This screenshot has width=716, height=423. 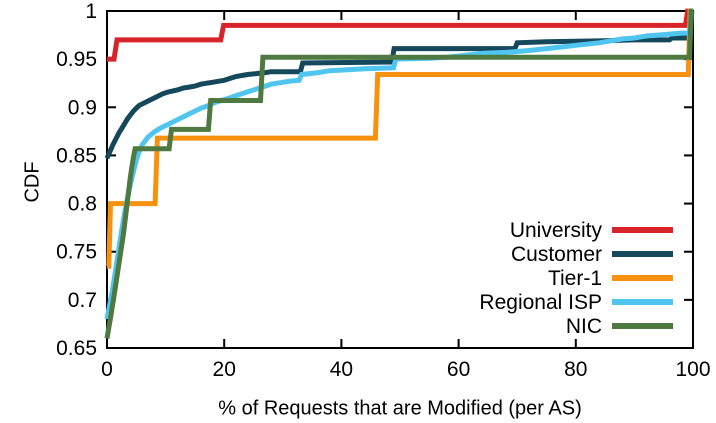 I want to click on y-tick-label: 1, so click(x=91, y=11).